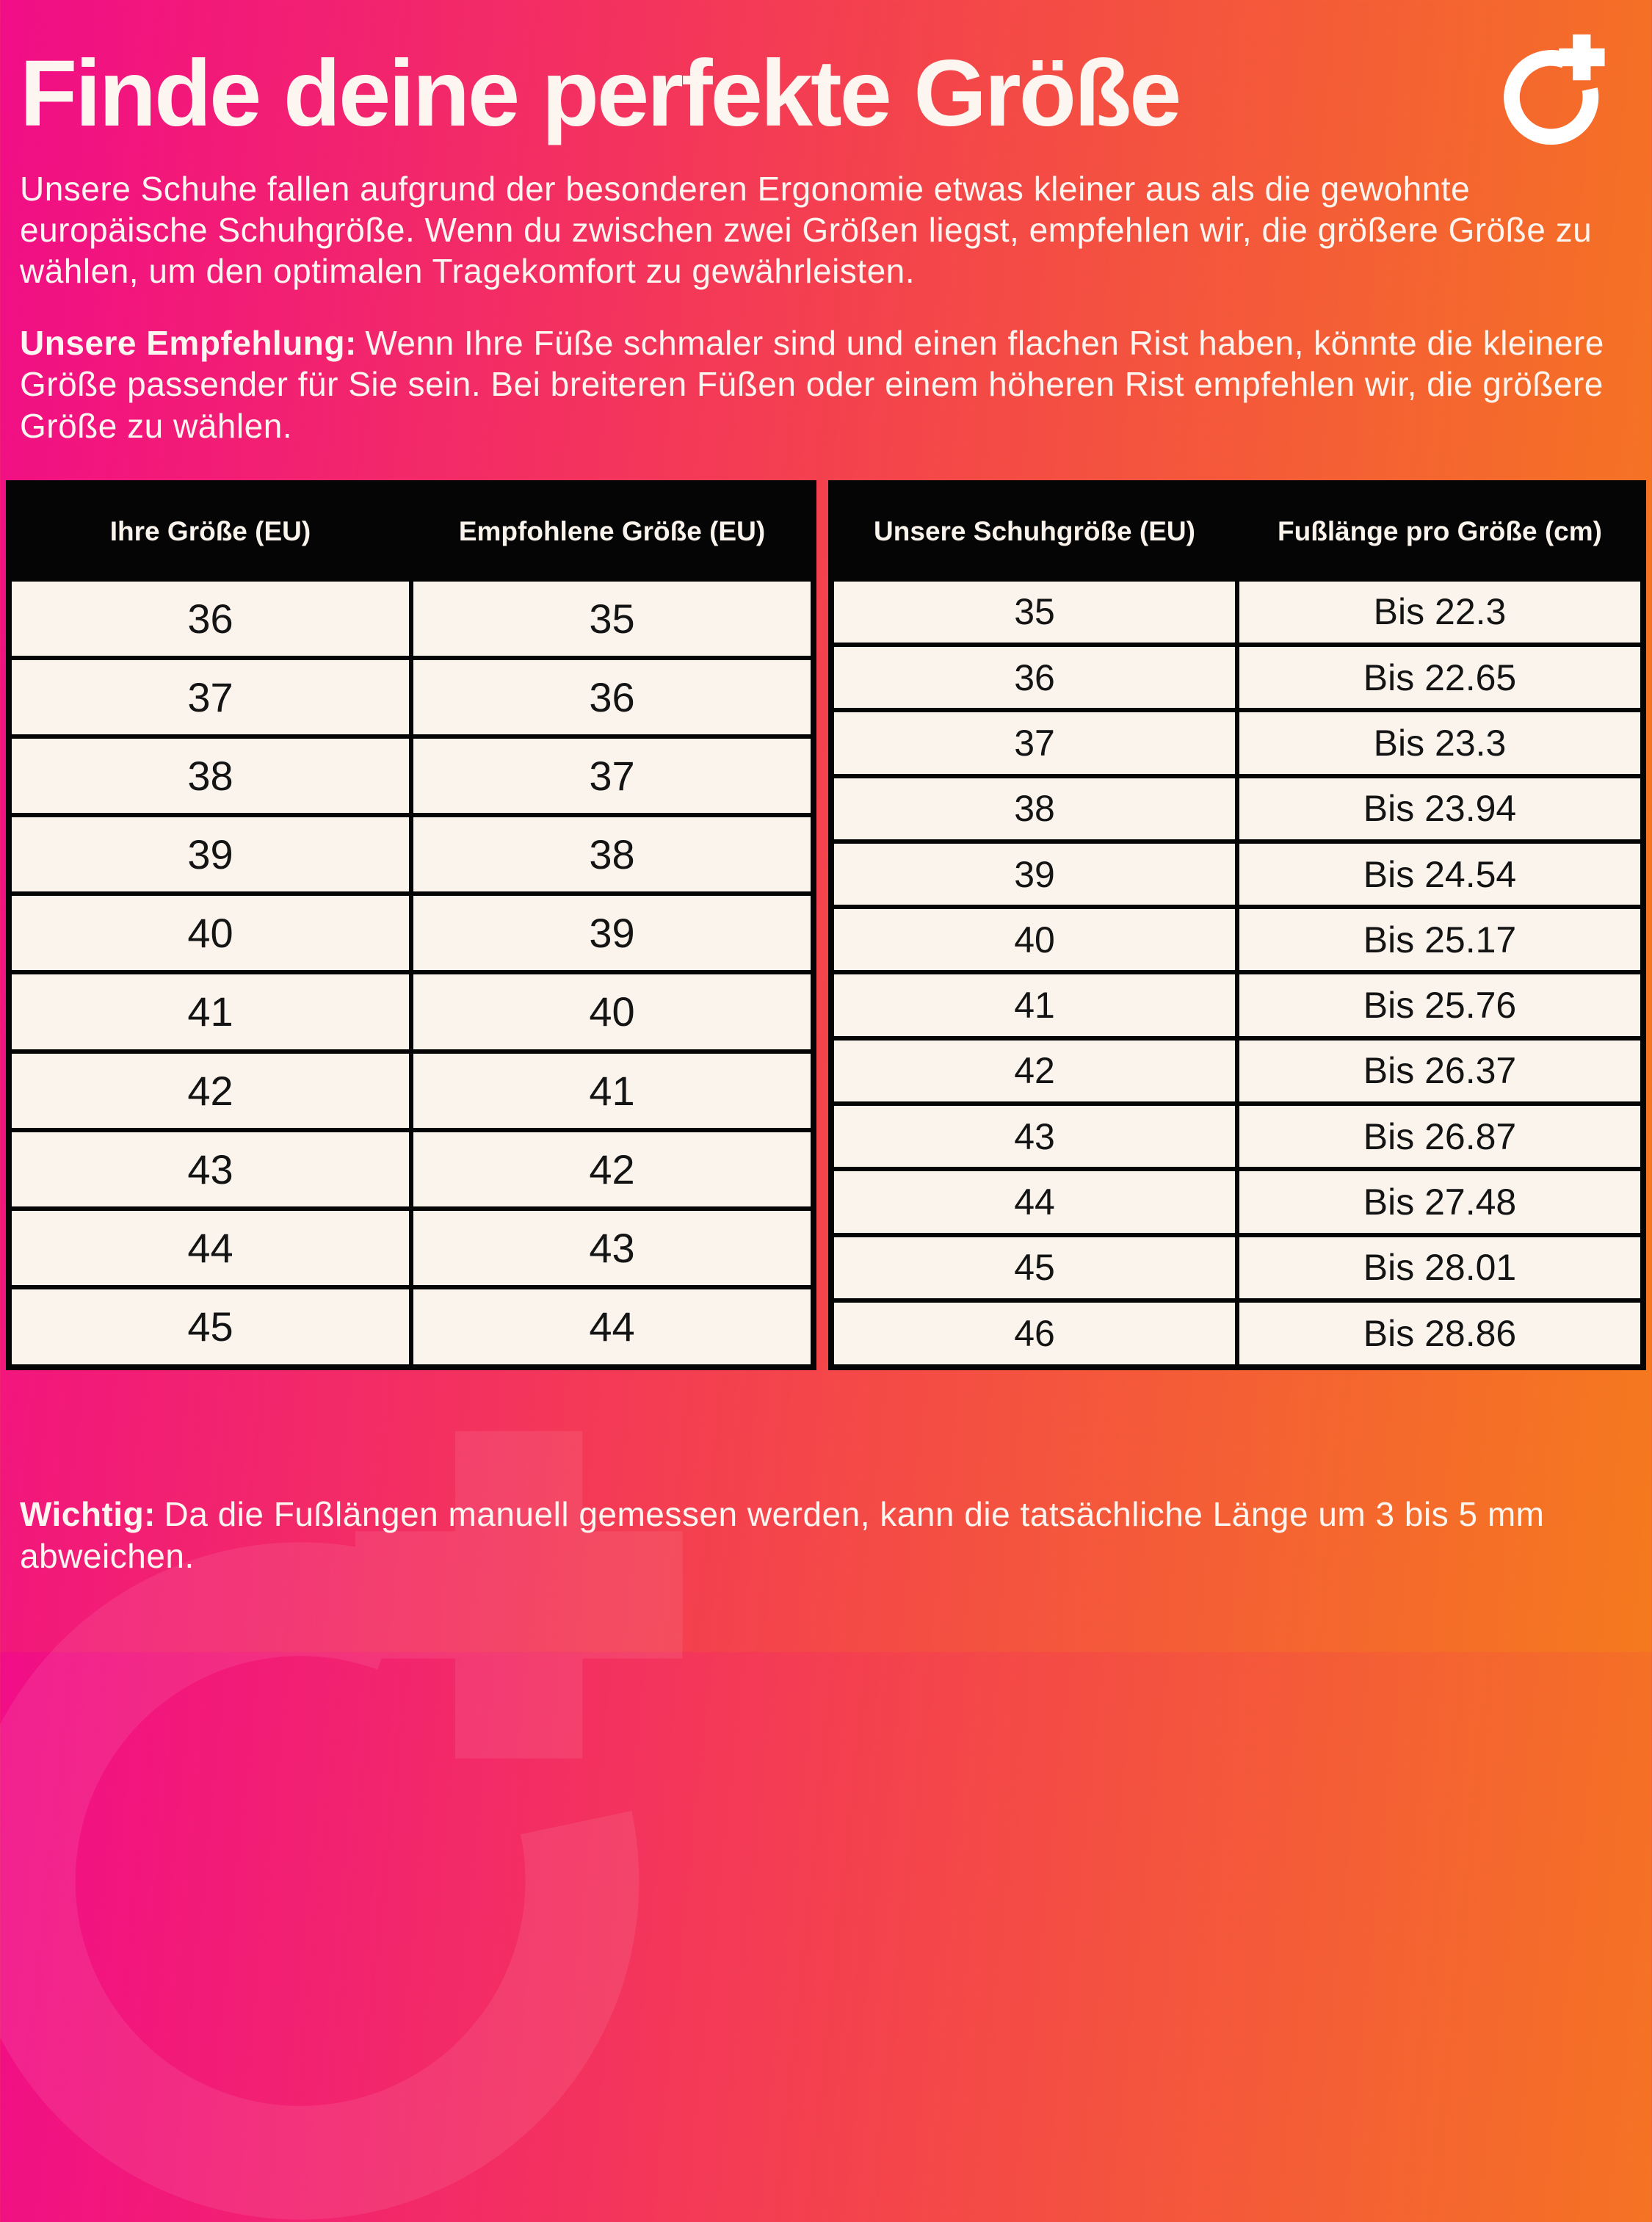 The width and height of the screenshot is (1652, 2222). I want to click on recommendation-label: Unsere Empfehlung:, so click(188, 344).